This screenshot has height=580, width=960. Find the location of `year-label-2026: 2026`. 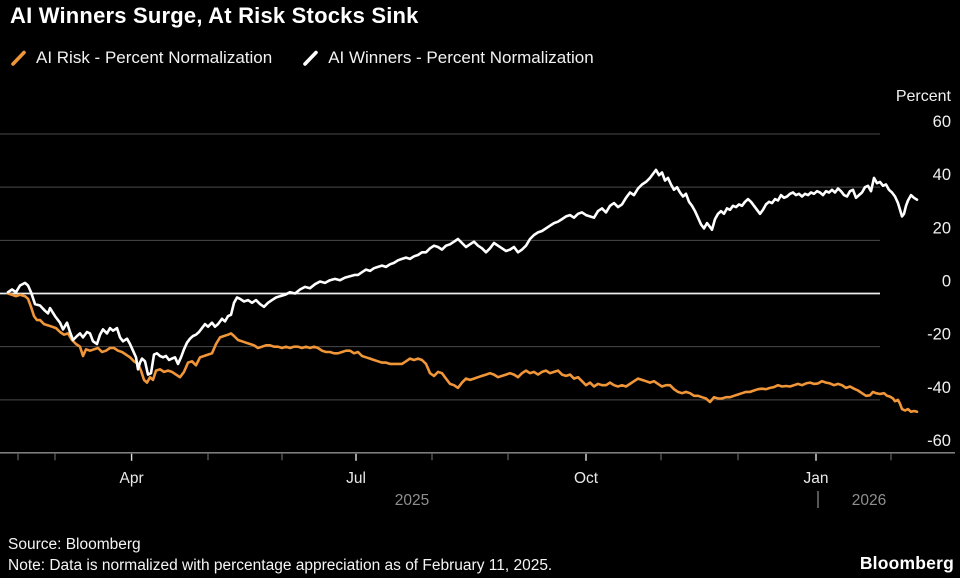

year-label-2026: 2026 is located at coordinates (869, 500).